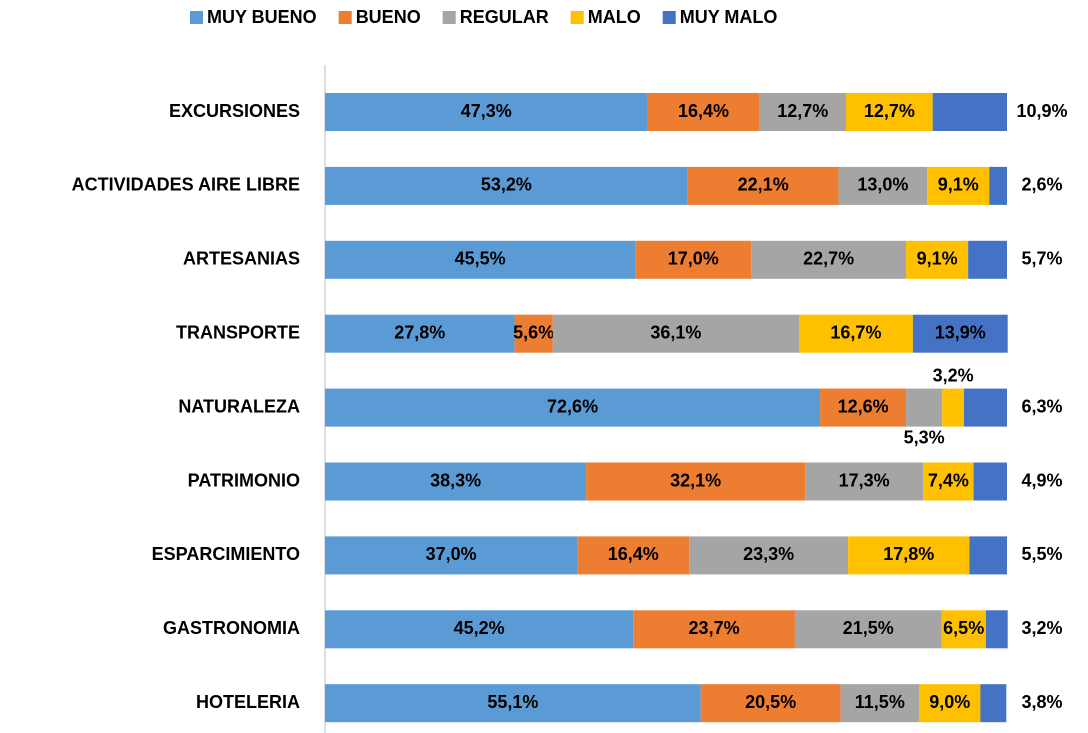 This screenshot has width=1088, height=733. I want to click on data-label: 12,6%, so click(863, 406).